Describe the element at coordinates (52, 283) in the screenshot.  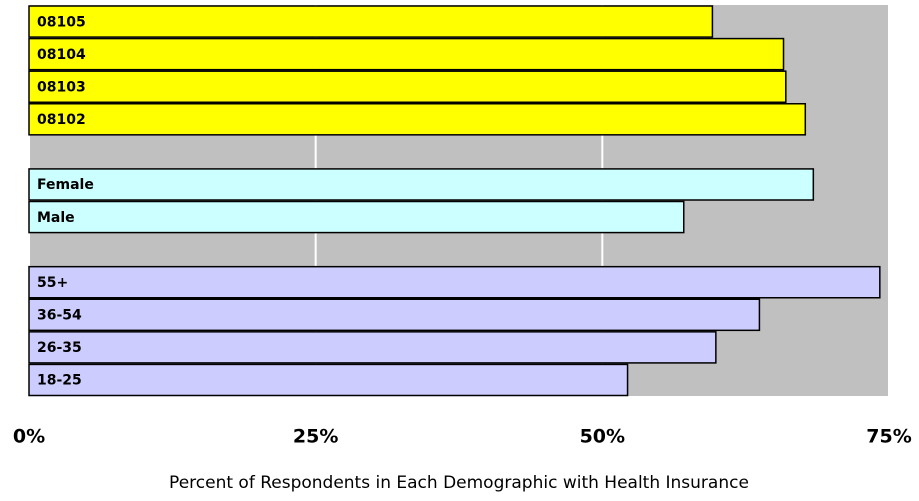
I see `bar-label: 55+` at that location.